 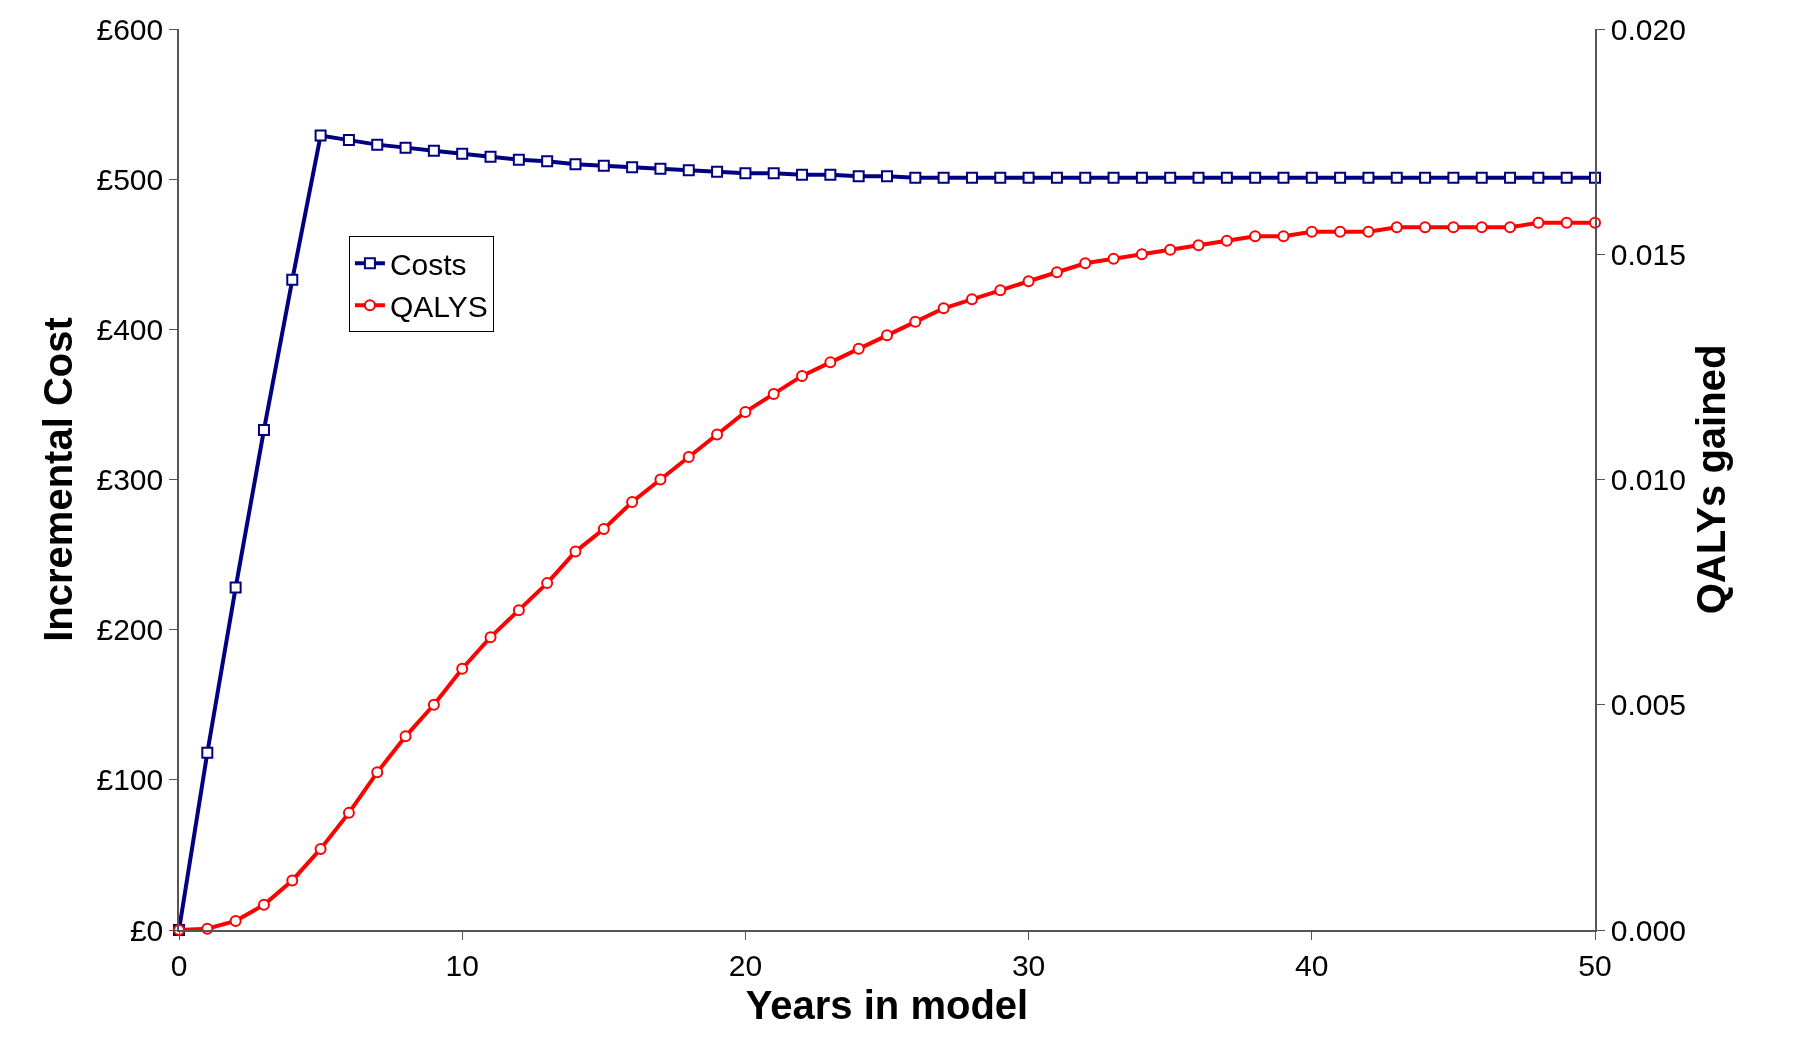 What do you see at coordinates (1648, 930) in the screenshot?
I see `y2-tick-label: 0.000` at bounding box center [1648, 930].